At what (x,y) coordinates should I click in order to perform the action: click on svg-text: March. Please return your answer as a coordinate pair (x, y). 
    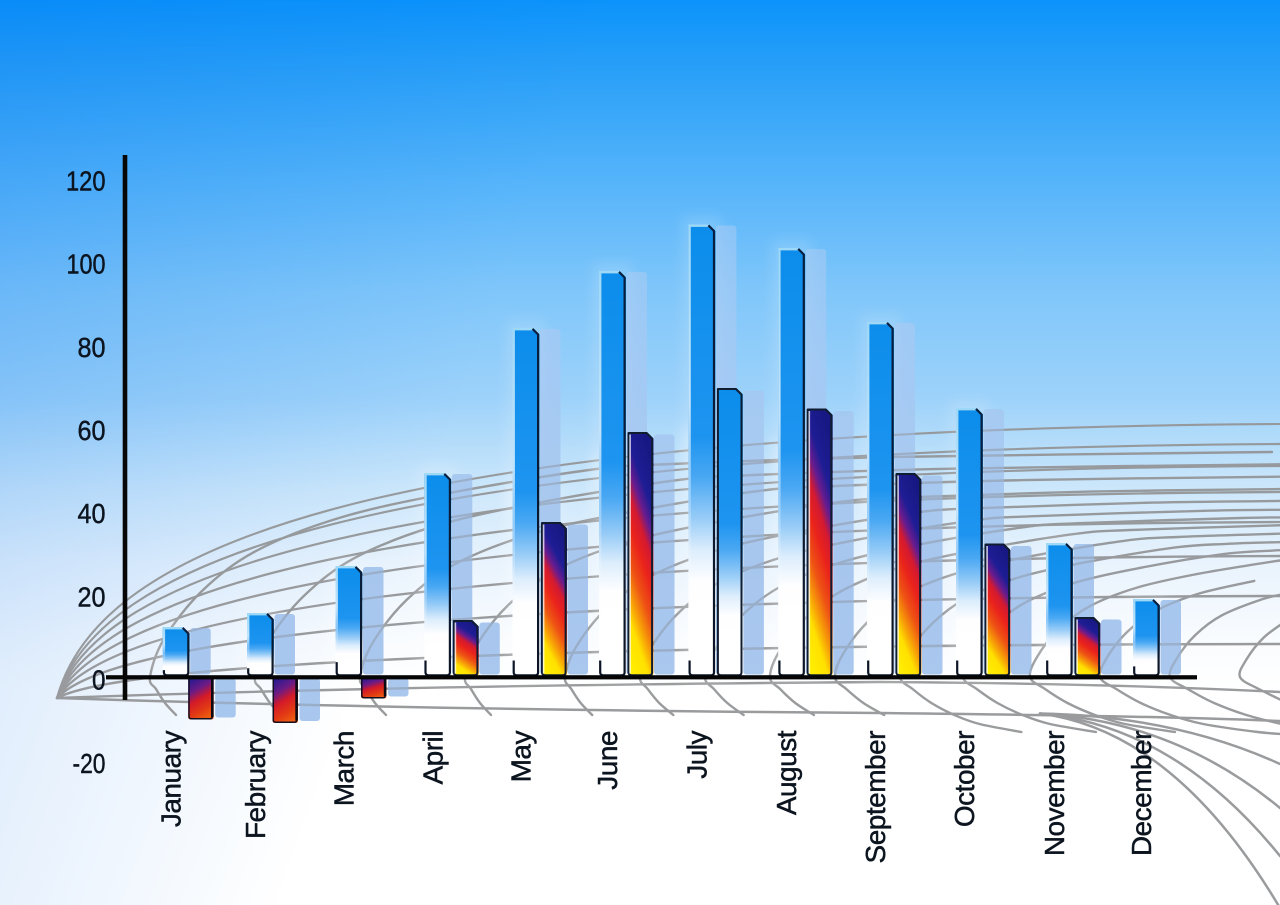
    Looking at the image, I should click on (344, 768).